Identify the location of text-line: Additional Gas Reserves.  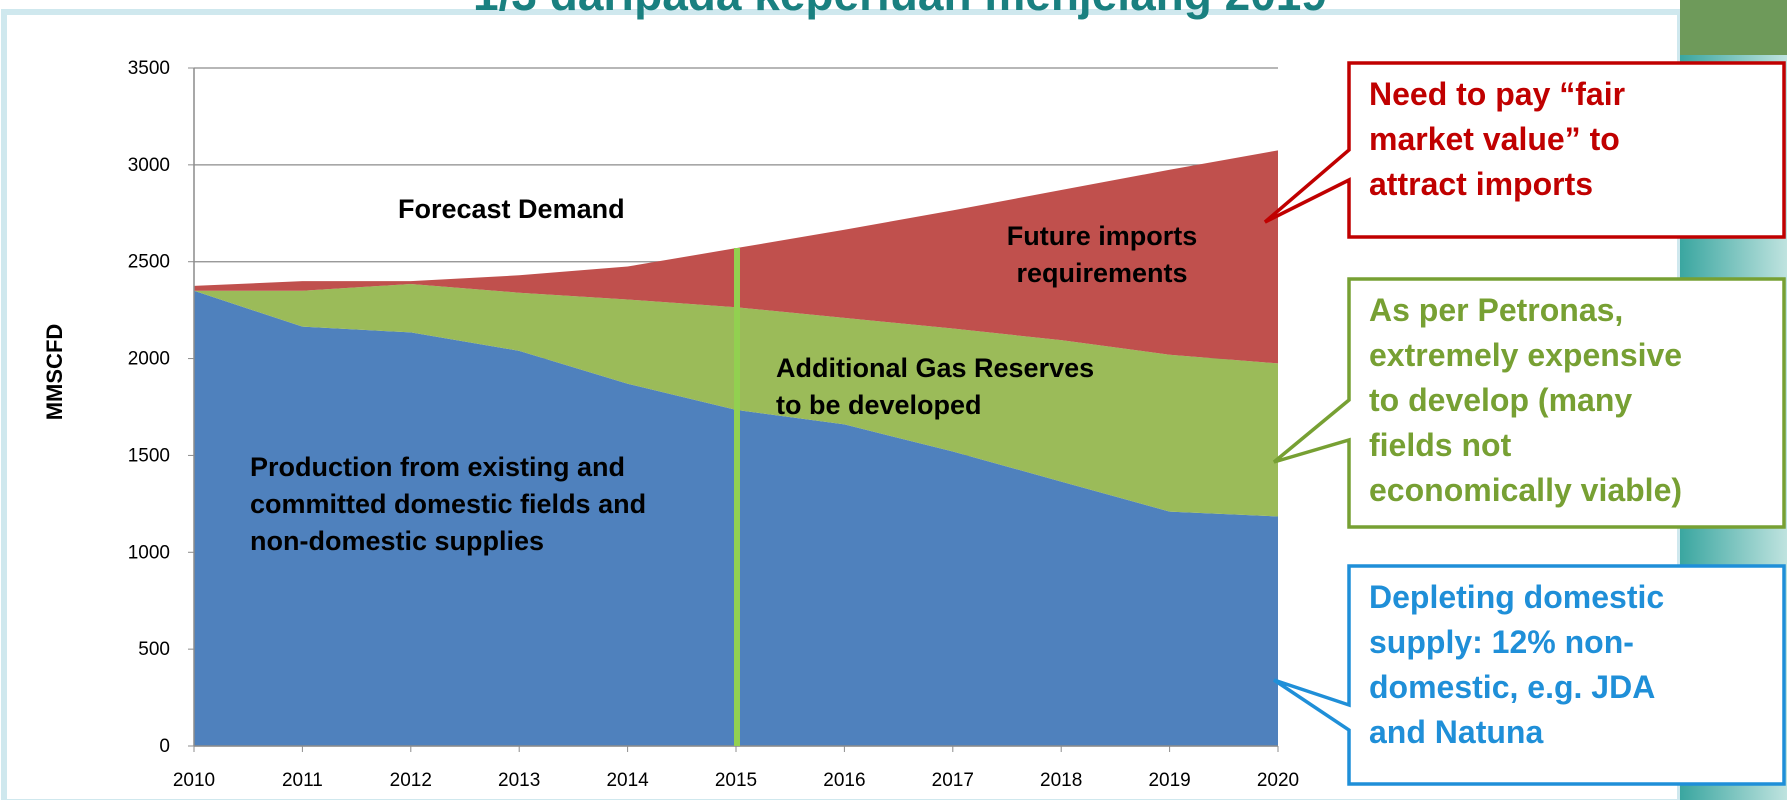
(935, 368).